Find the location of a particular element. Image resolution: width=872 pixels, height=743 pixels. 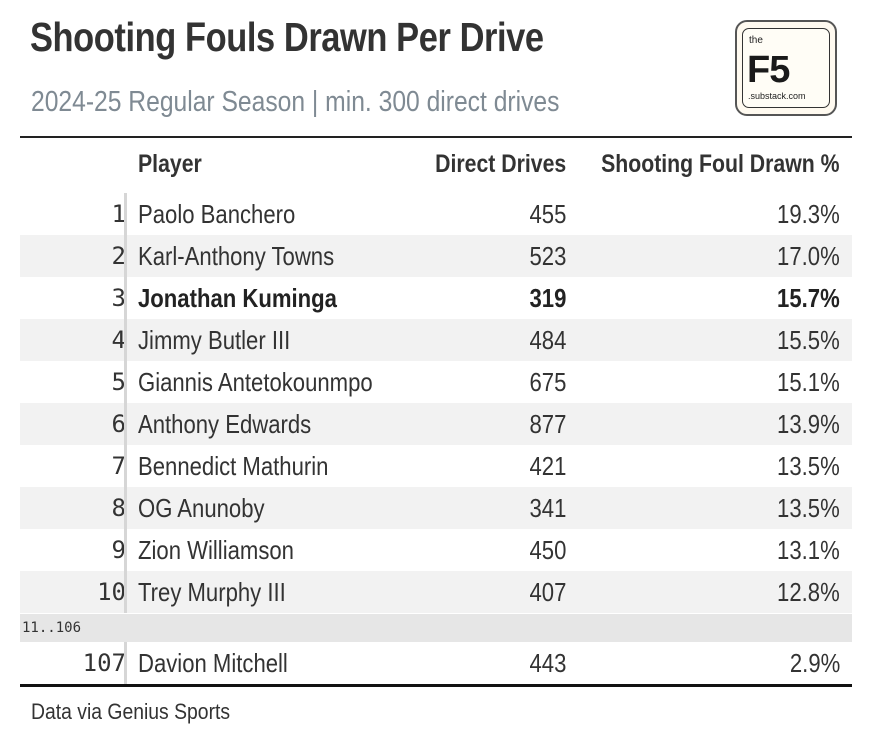

table-bottom-rule is located at coordinates (436, 685).